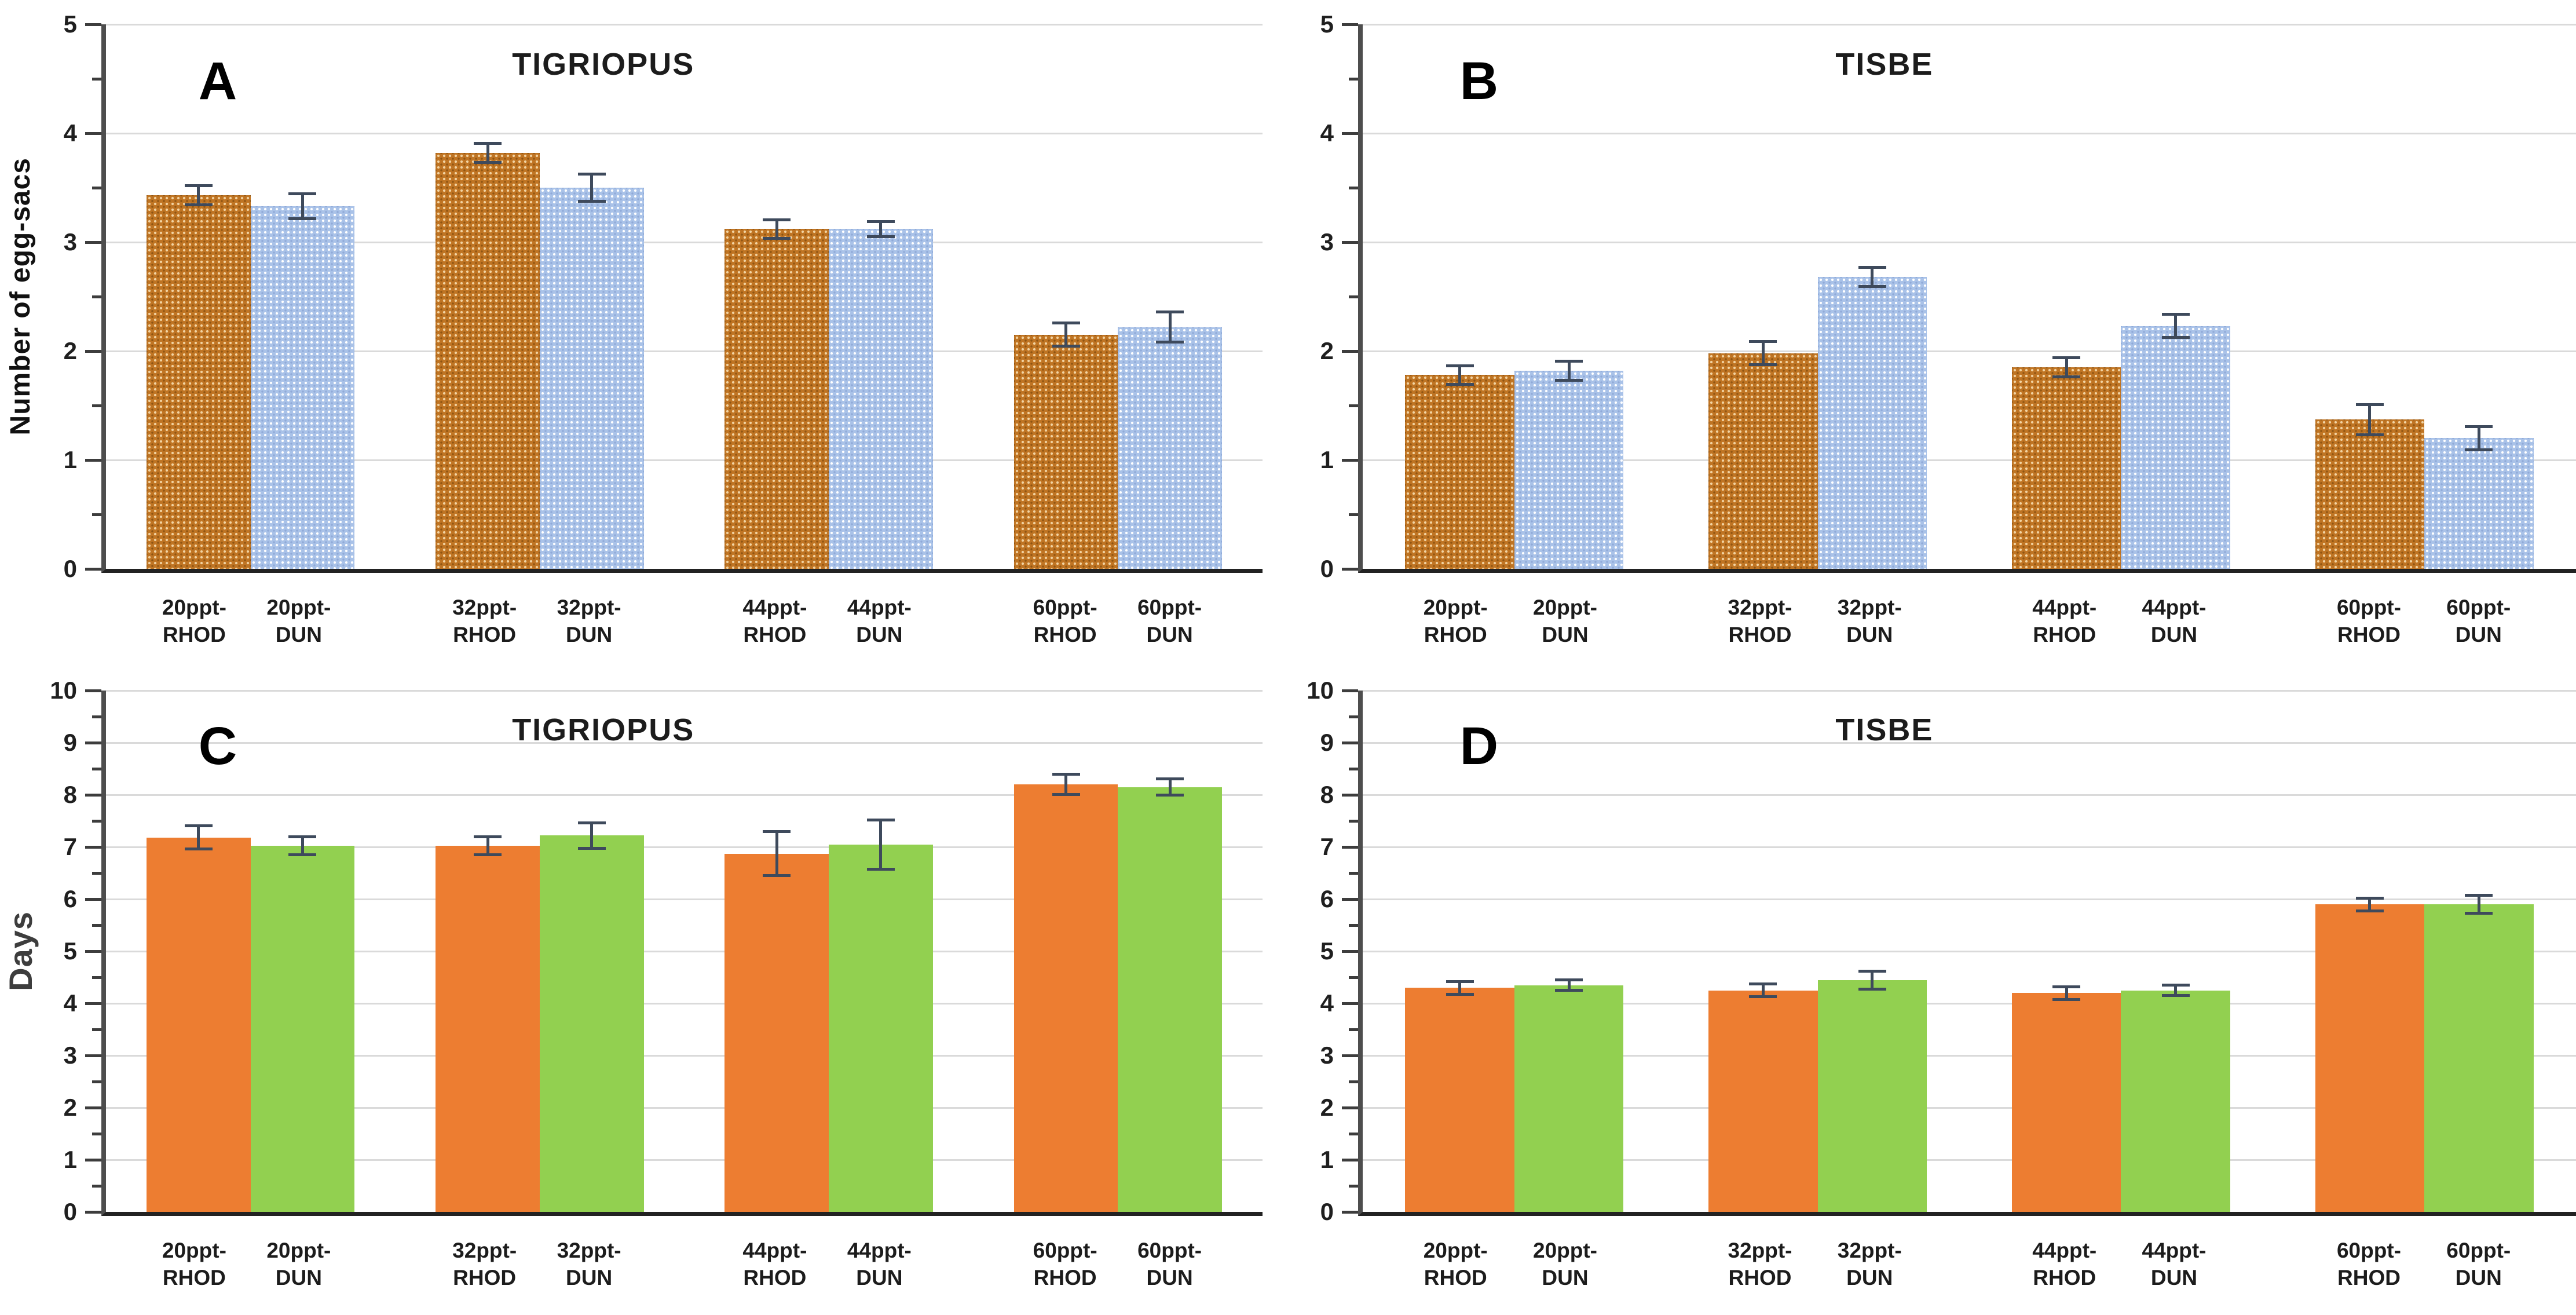 This screenshot has width=2576, height=1315. I want to click on bar-60ppt-dun, so click(2479, 497).